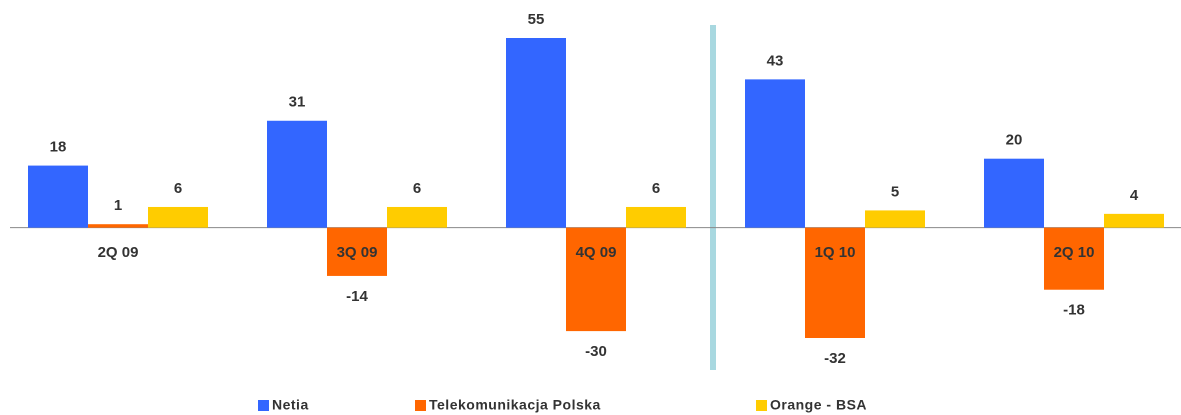  What do you see at coordinates (58, 147) in the screenshot?
I see `value-label: 18` at bounding box center [58, 147].